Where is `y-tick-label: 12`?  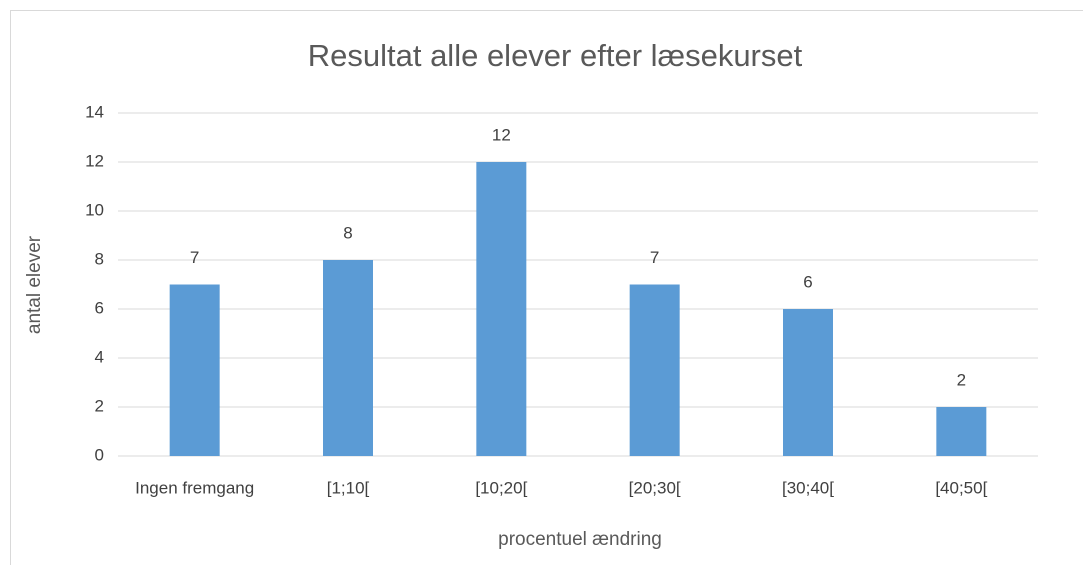
y-tick-label: 12 is located at coordinates (94, 160).